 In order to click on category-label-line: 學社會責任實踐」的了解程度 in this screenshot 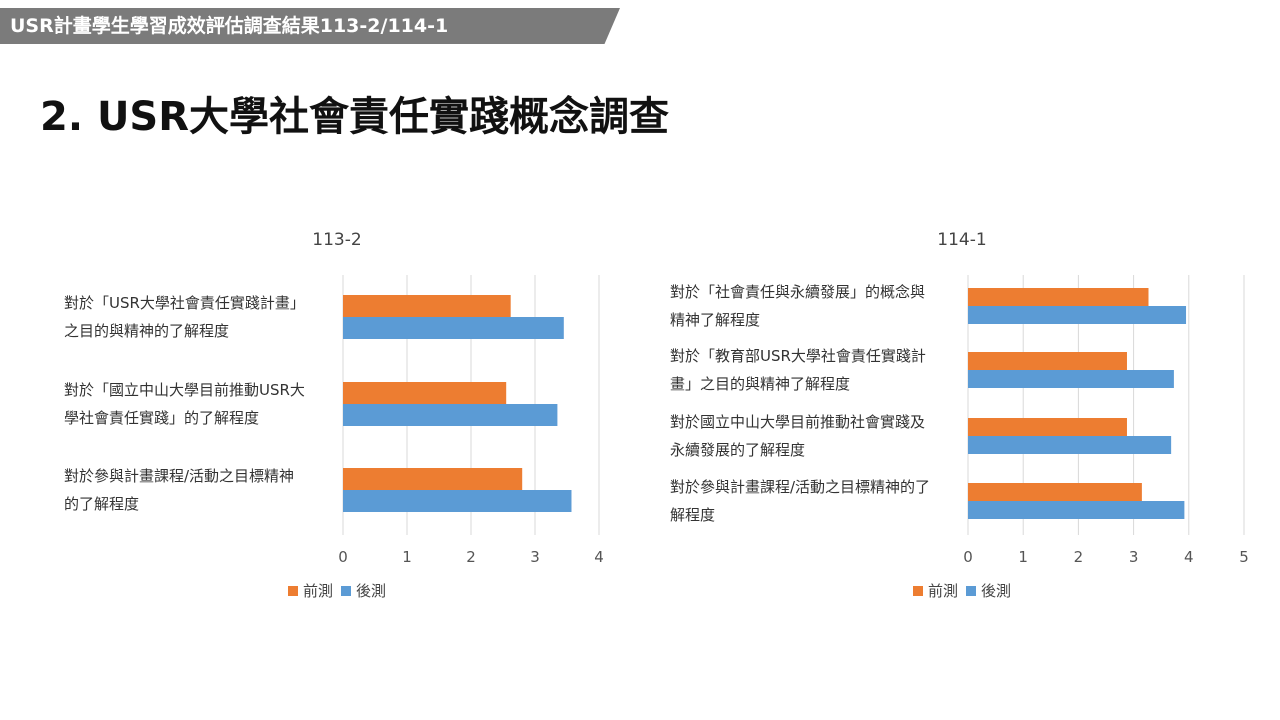, I will do `click(162, 418)`.